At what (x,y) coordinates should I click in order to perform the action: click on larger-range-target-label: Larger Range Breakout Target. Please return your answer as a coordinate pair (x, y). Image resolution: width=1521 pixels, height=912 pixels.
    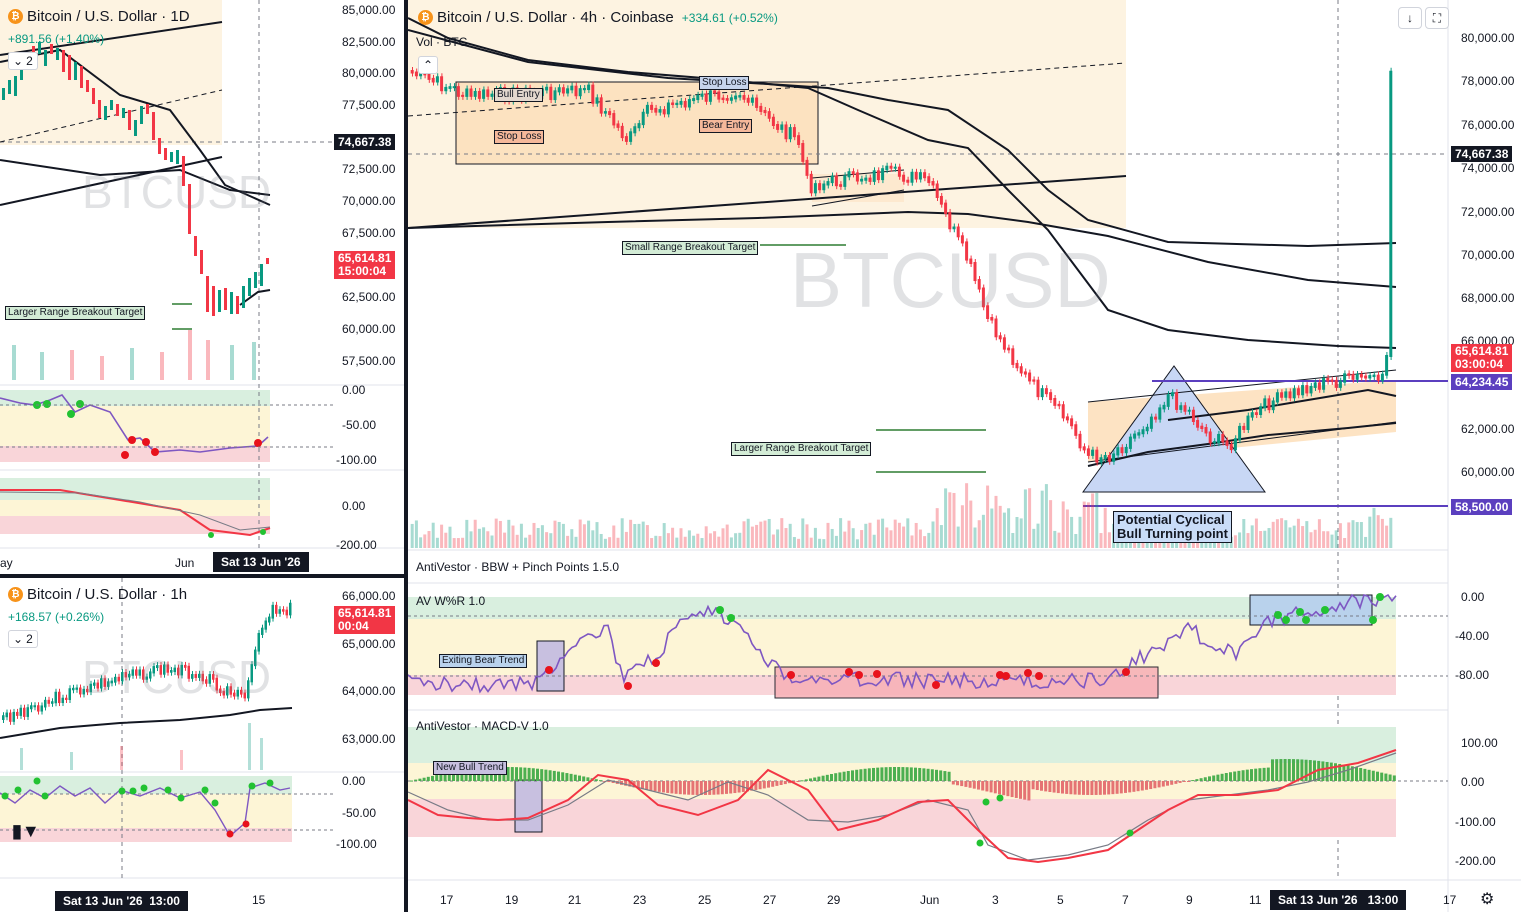
    Looking at the image, I should click on (801, 449).